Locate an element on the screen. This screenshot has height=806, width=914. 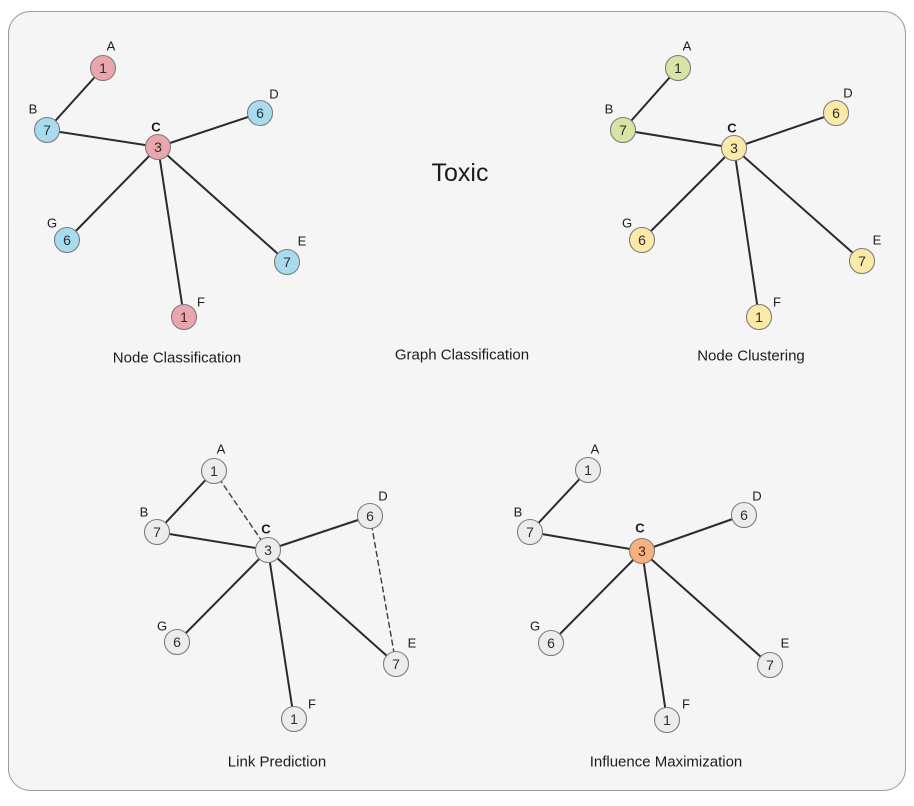
edge-influence-maximization-B-A is located at coordinates (559, 501).